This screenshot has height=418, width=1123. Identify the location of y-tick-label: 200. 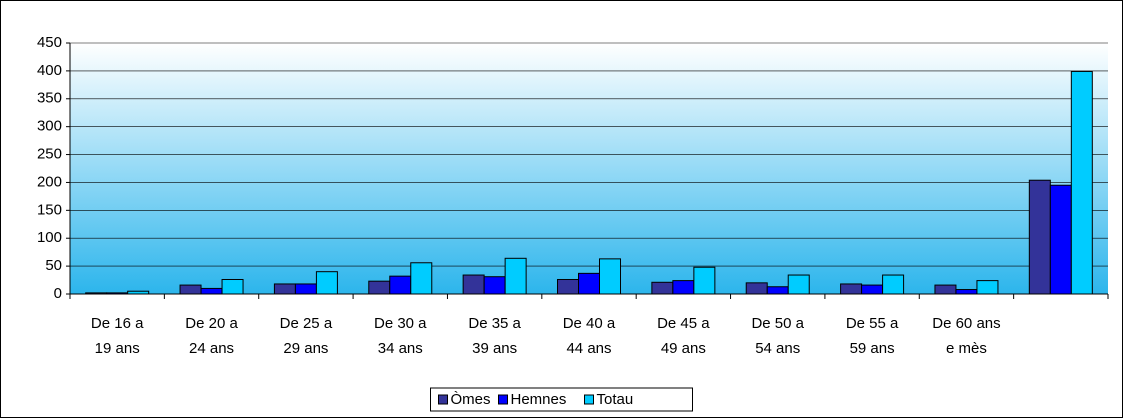
(49, 181).